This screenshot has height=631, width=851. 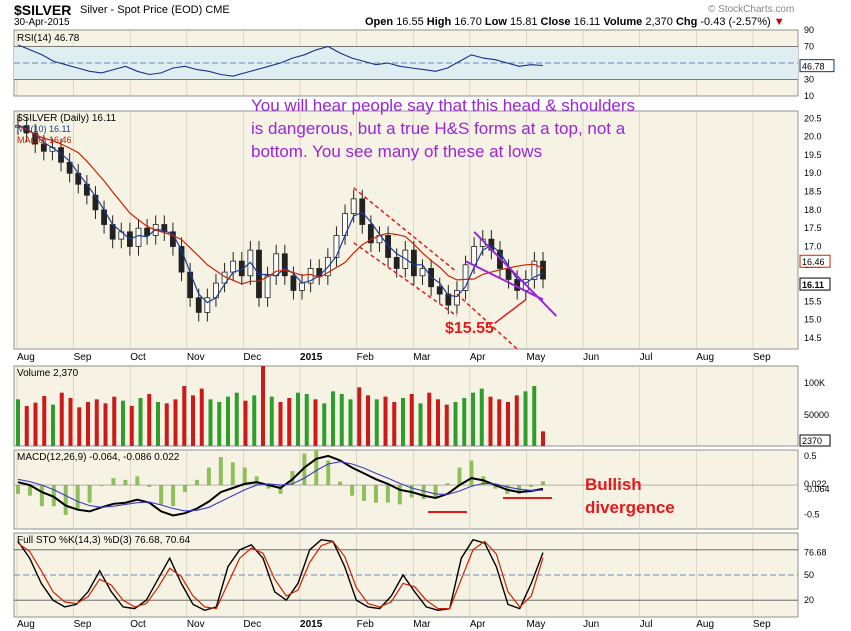 I want to click on macd-y-tick: 0.022, so click(x=815, y=484).